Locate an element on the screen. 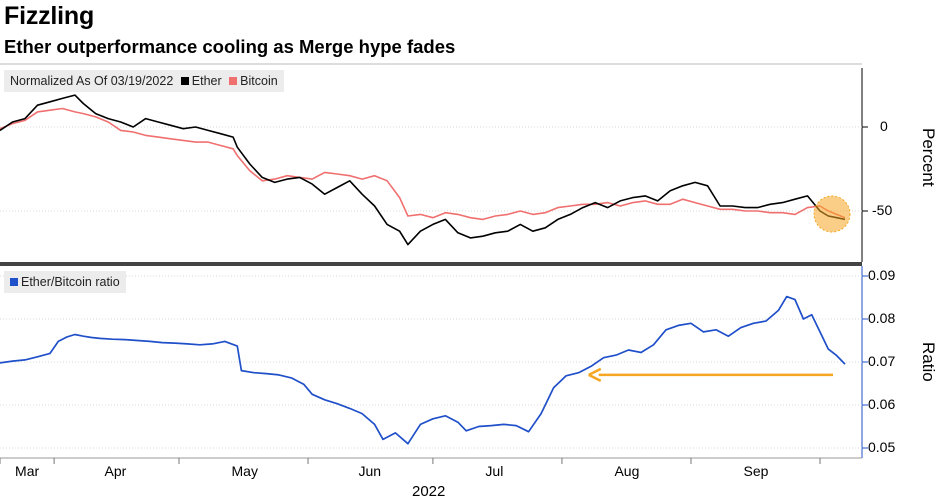 The width and height of the screenshot is (939, 502). bottom-ytick-label: 0.08 is located at coordinates (882, 318).